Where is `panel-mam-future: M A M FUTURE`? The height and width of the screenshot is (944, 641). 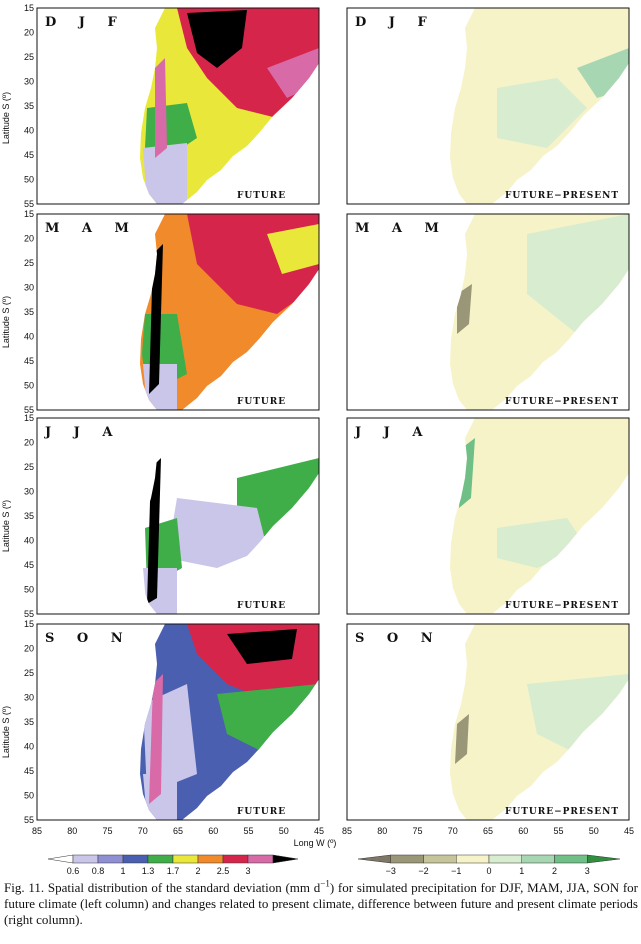 panel-mam-future: M A M FUTURE is located at coordinates (178, 312).